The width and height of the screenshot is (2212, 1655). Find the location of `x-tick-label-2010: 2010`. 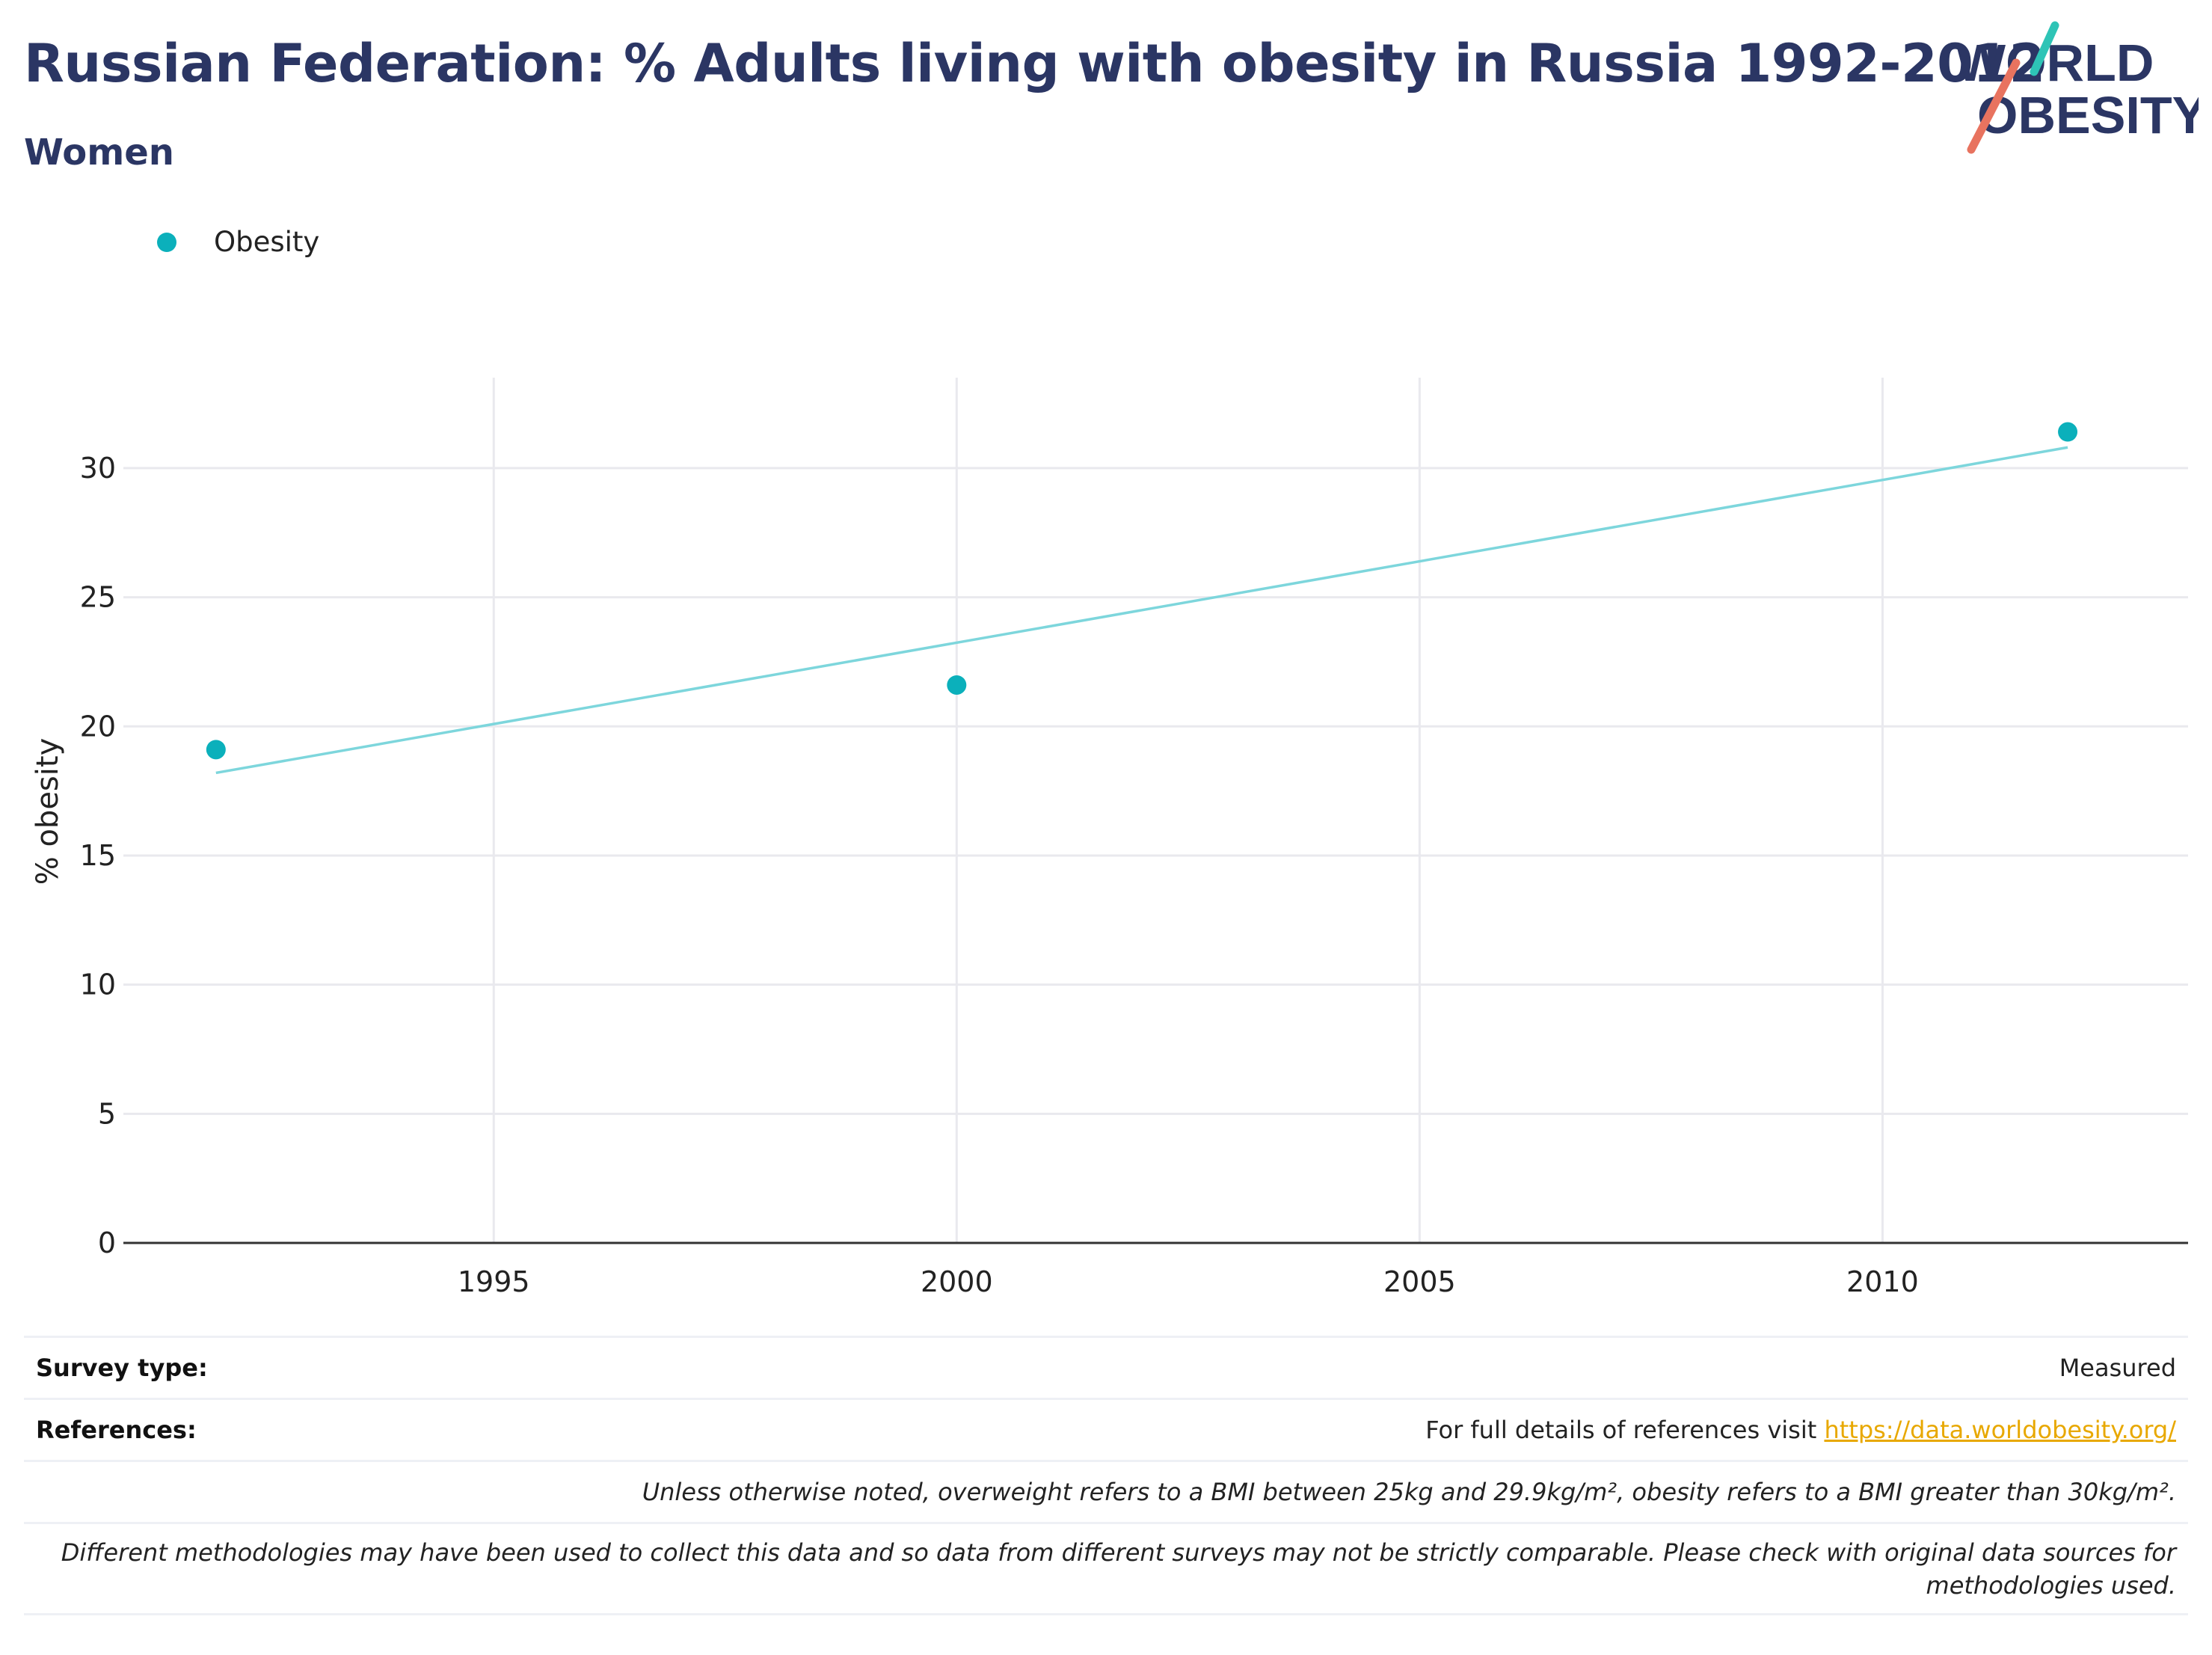

x-tick-label-2010: 2010 is located at coordinates (1882, 1281).